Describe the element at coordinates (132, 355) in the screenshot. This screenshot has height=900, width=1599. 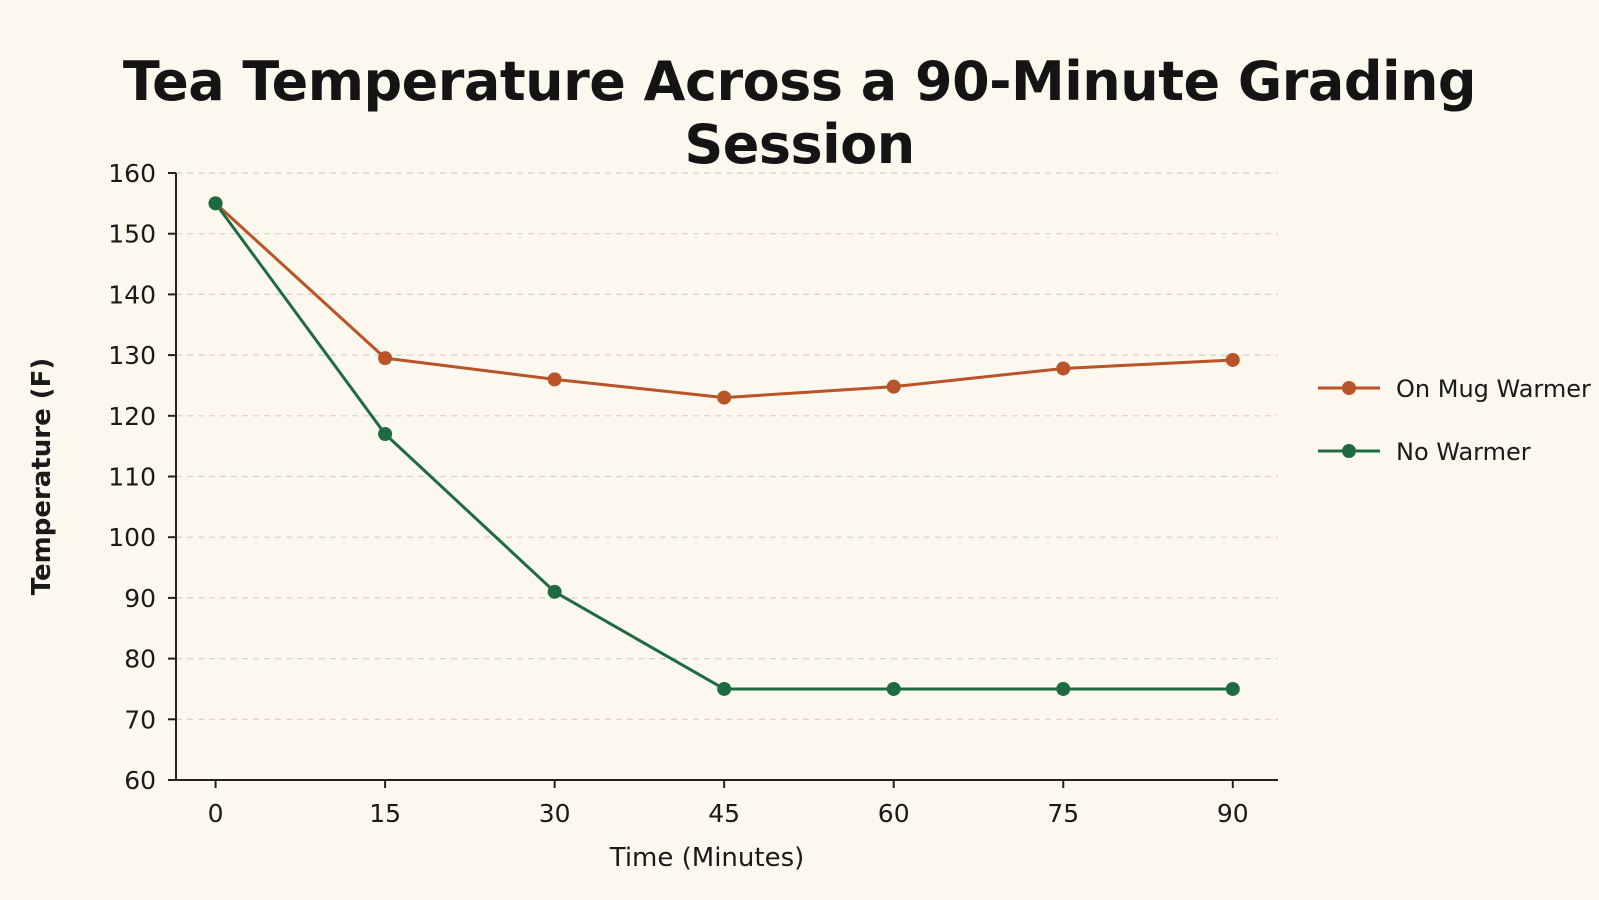
I see `y-tick-label: 130` at that location.